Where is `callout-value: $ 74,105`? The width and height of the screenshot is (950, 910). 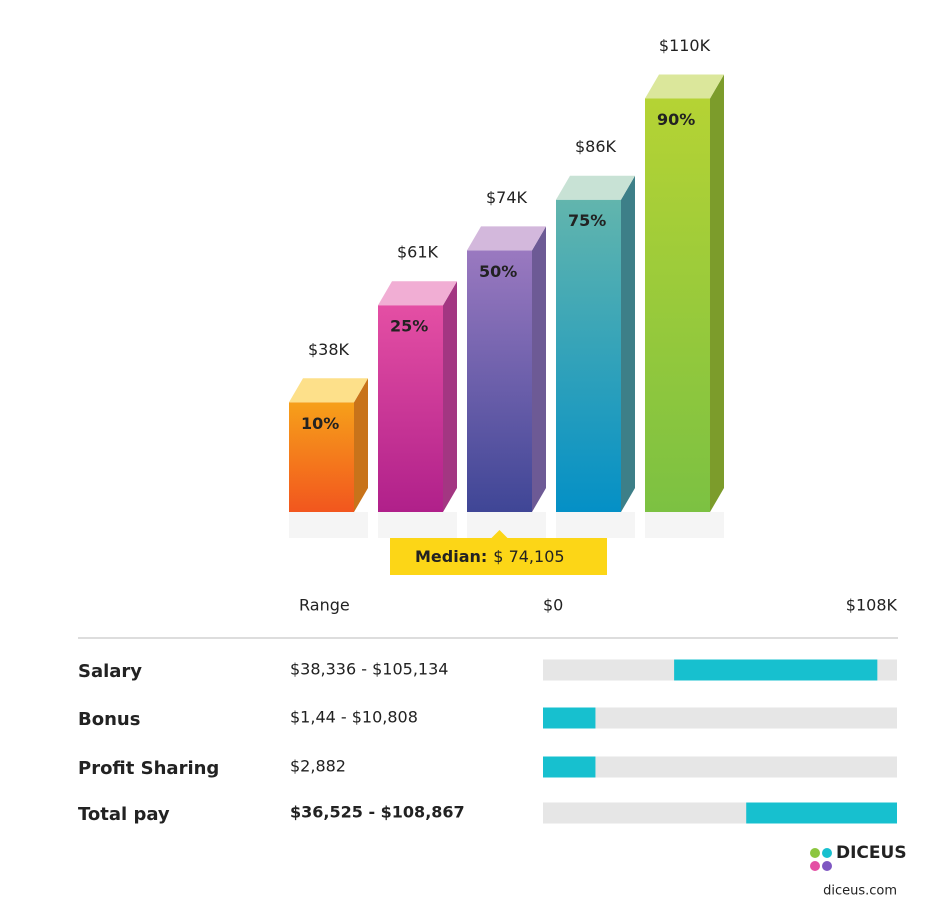
callout-value: $ 74,105 is located at coordinates (528, 556).